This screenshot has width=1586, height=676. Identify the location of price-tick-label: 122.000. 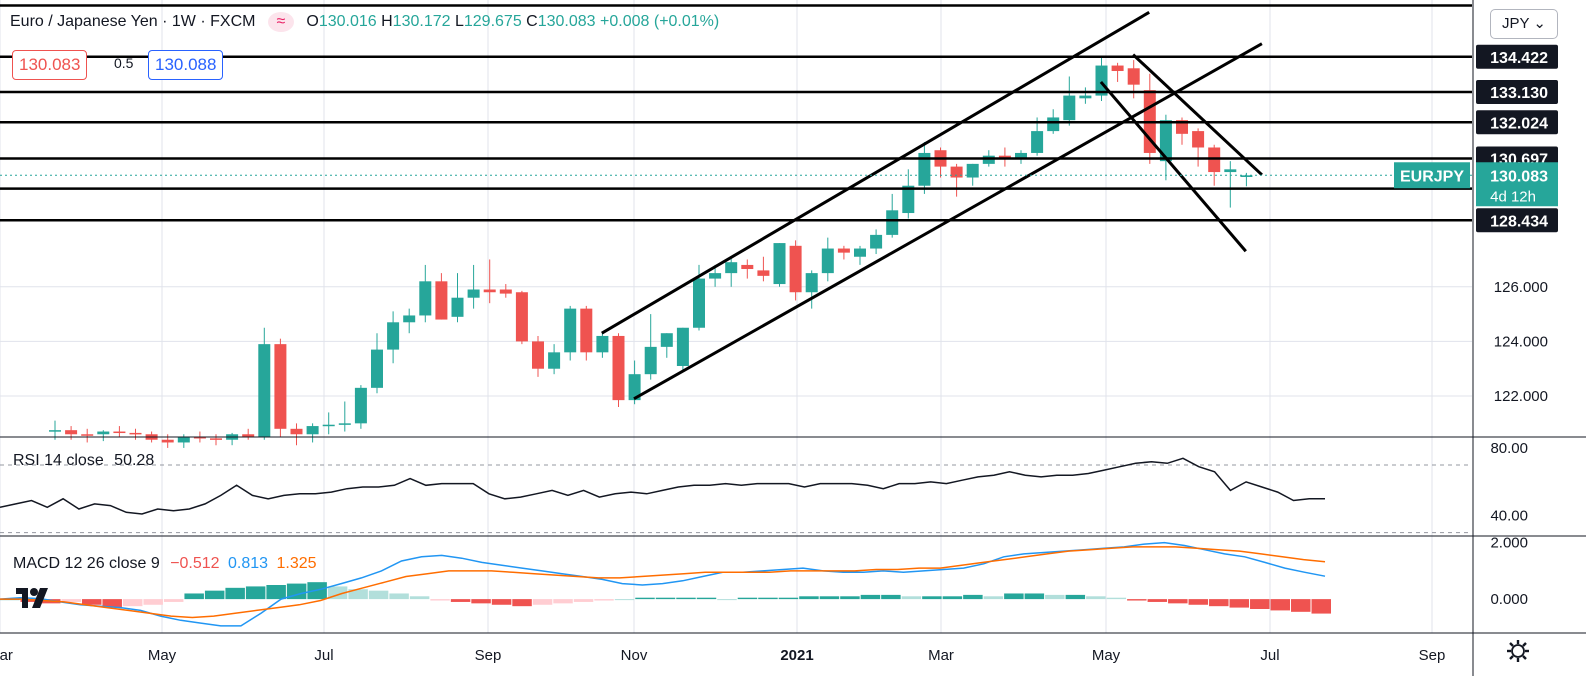
(1521, 396).